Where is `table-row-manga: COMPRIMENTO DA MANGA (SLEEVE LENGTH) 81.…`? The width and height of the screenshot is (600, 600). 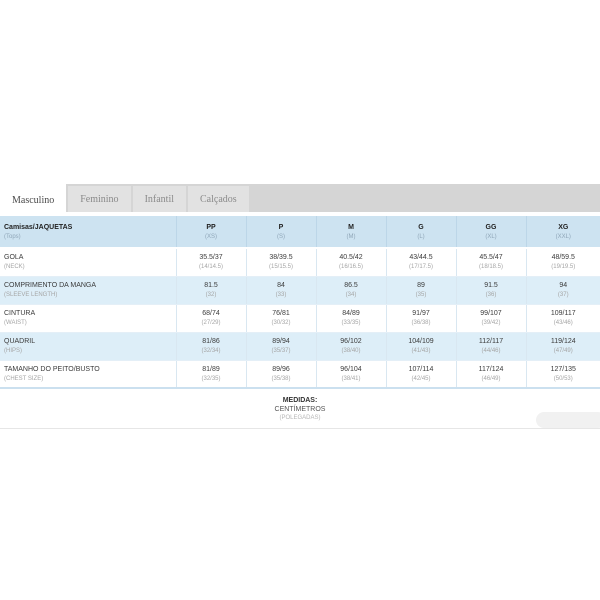
table-row-manga: COMPRIMENTO DA MANGA (SLEEVE LENGTH) 81.… is located at coordinates (300, 290).